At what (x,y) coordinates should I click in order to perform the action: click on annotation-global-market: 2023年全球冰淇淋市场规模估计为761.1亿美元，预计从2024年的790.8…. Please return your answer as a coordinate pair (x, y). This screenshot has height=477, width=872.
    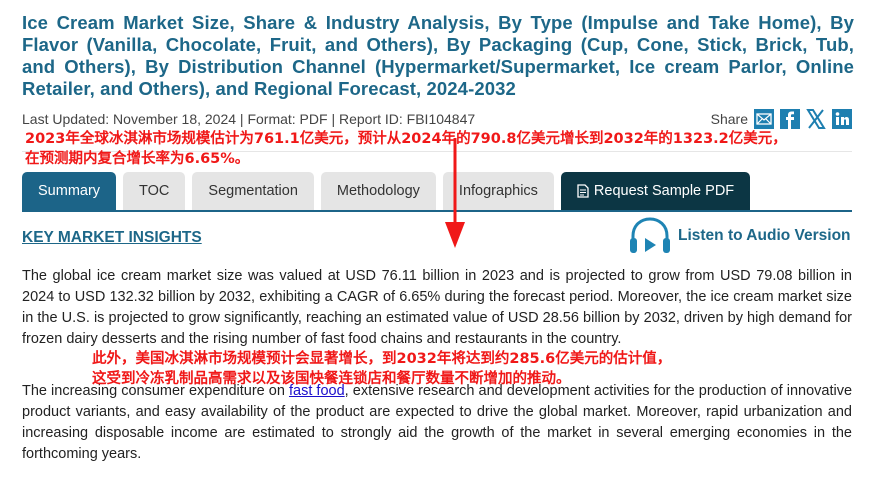
    Looking at the image, I should click on (406, 149).